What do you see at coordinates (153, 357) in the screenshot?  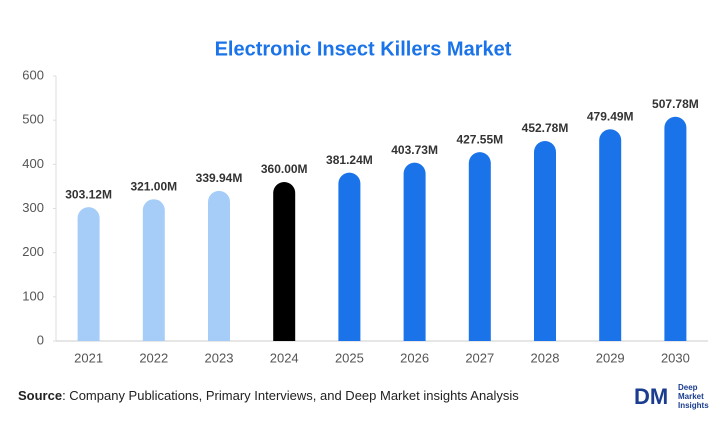 I see `x-tick-label: 2022` at bounding box center [153, 357].